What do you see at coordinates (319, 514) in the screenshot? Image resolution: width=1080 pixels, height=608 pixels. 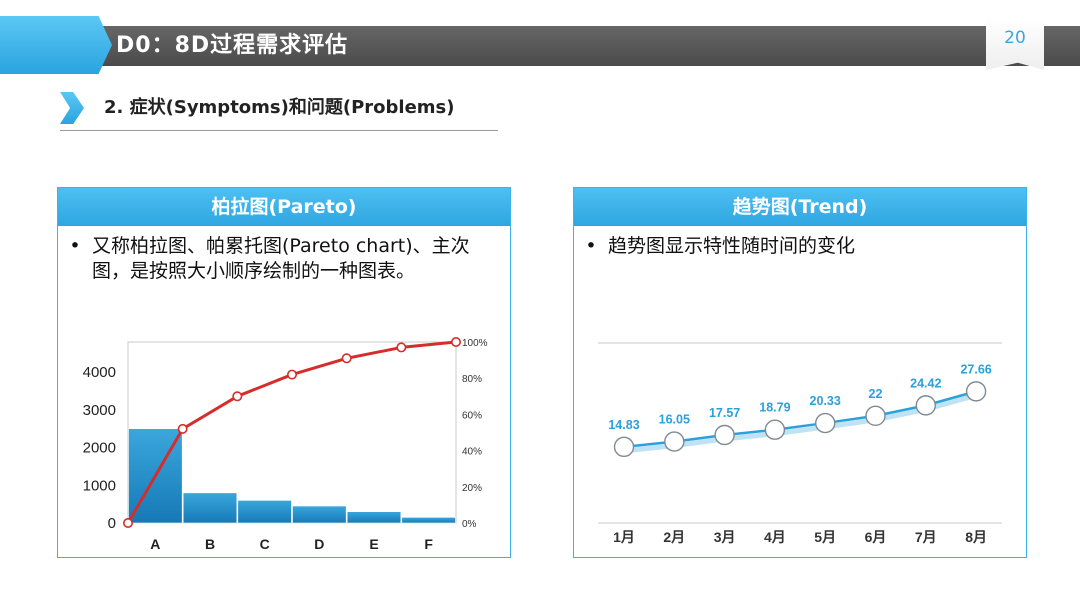 I see `bar-D` at bounding box center [319, 514].